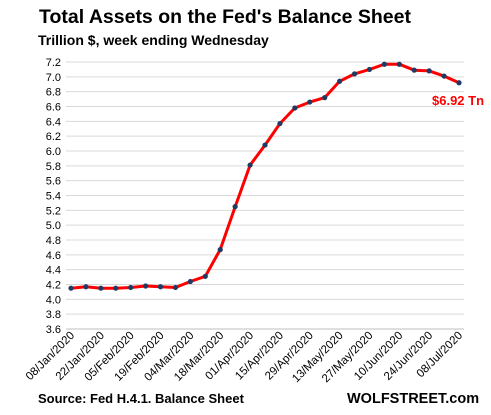  What do you see at coordinates (53, 152) in the screenshot?
I see `y-tick-label: 6.0` at bounding box center [53, 152].